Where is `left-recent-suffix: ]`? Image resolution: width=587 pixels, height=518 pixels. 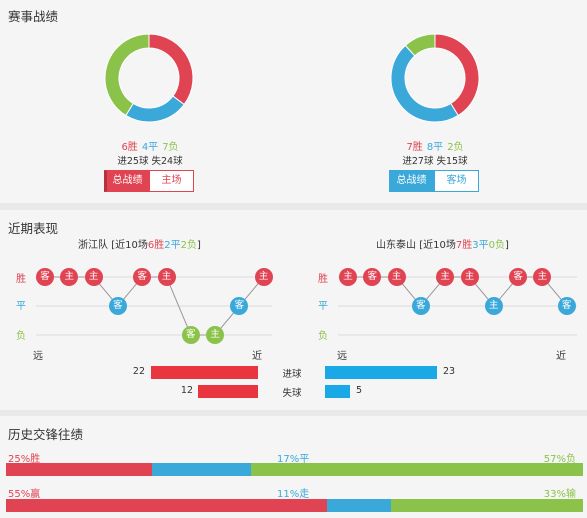 left-recent-suffix: ] is located at coordinates (198, 245).